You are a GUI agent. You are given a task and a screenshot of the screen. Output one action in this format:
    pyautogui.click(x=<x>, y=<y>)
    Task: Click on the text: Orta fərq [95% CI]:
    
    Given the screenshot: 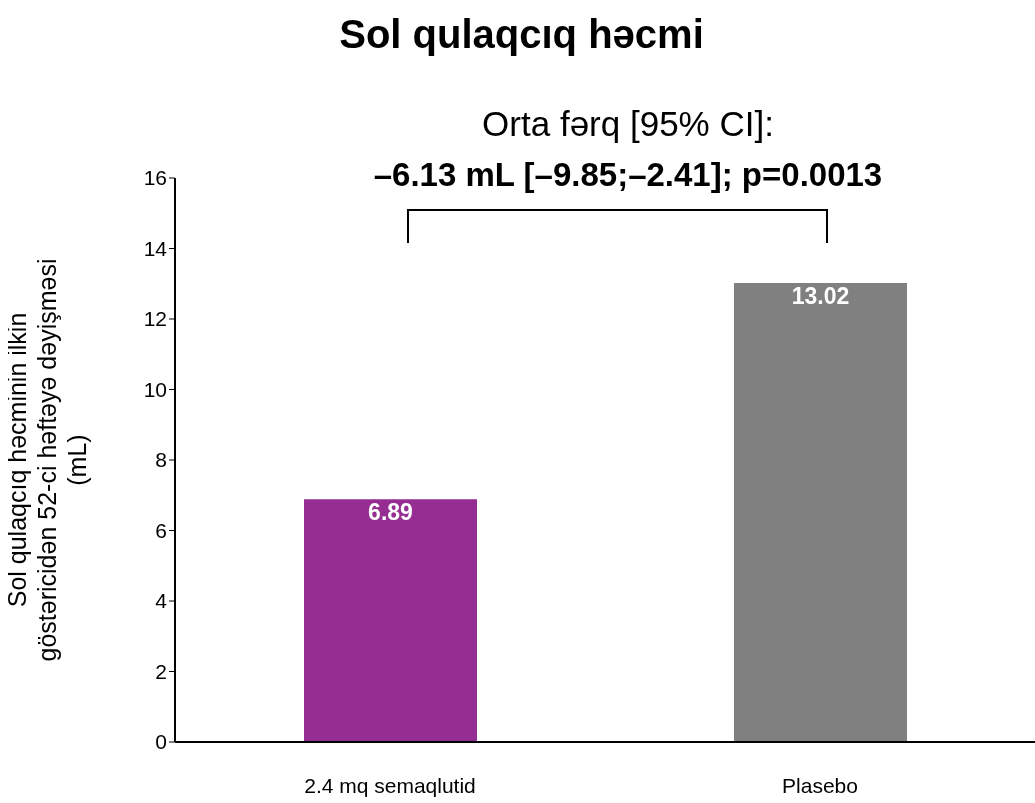 What is the action you would take?
    pyautogui.click(x=628, y=124)
    